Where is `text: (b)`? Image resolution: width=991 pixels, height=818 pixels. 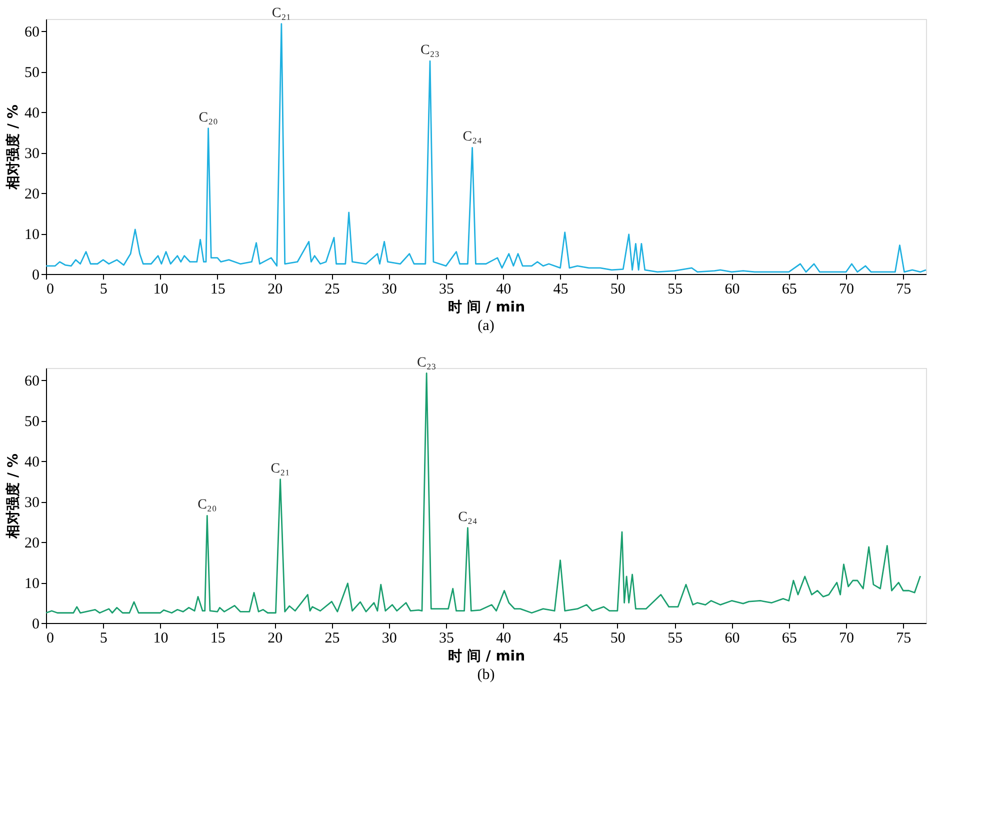
text: (b) is located at coordinates (486, 675).